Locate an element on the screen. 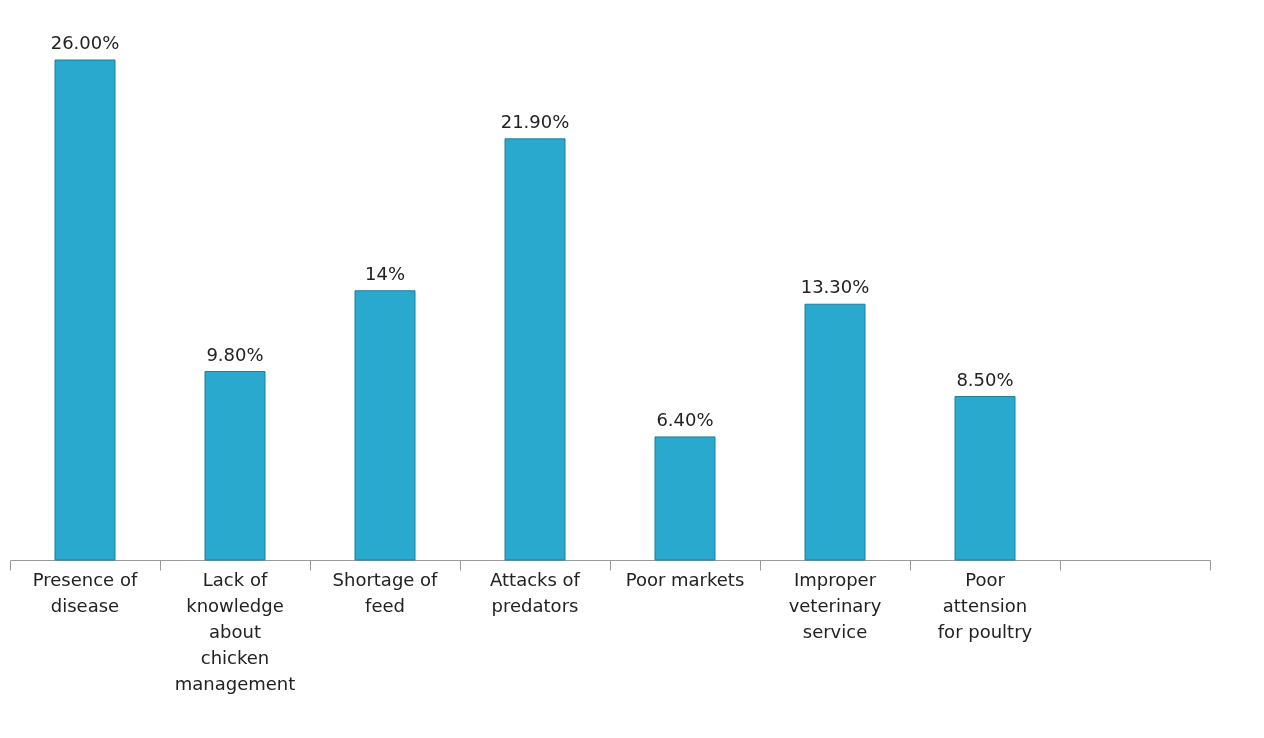 This screenshot has width=1264, height=738. data-label: 8.50% is located at coordinates (985, 379).